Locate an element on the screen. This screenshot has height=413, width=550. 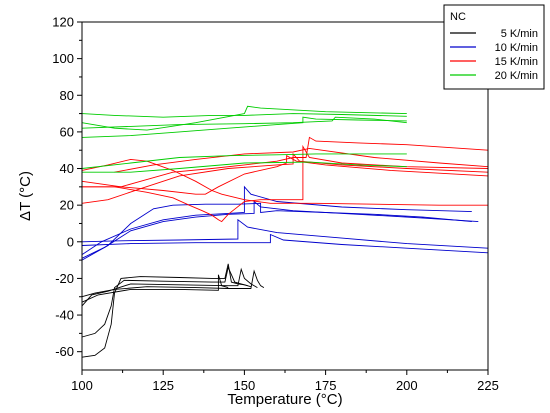
legend-label: 20 K/min is located at coordinates (516, 76).